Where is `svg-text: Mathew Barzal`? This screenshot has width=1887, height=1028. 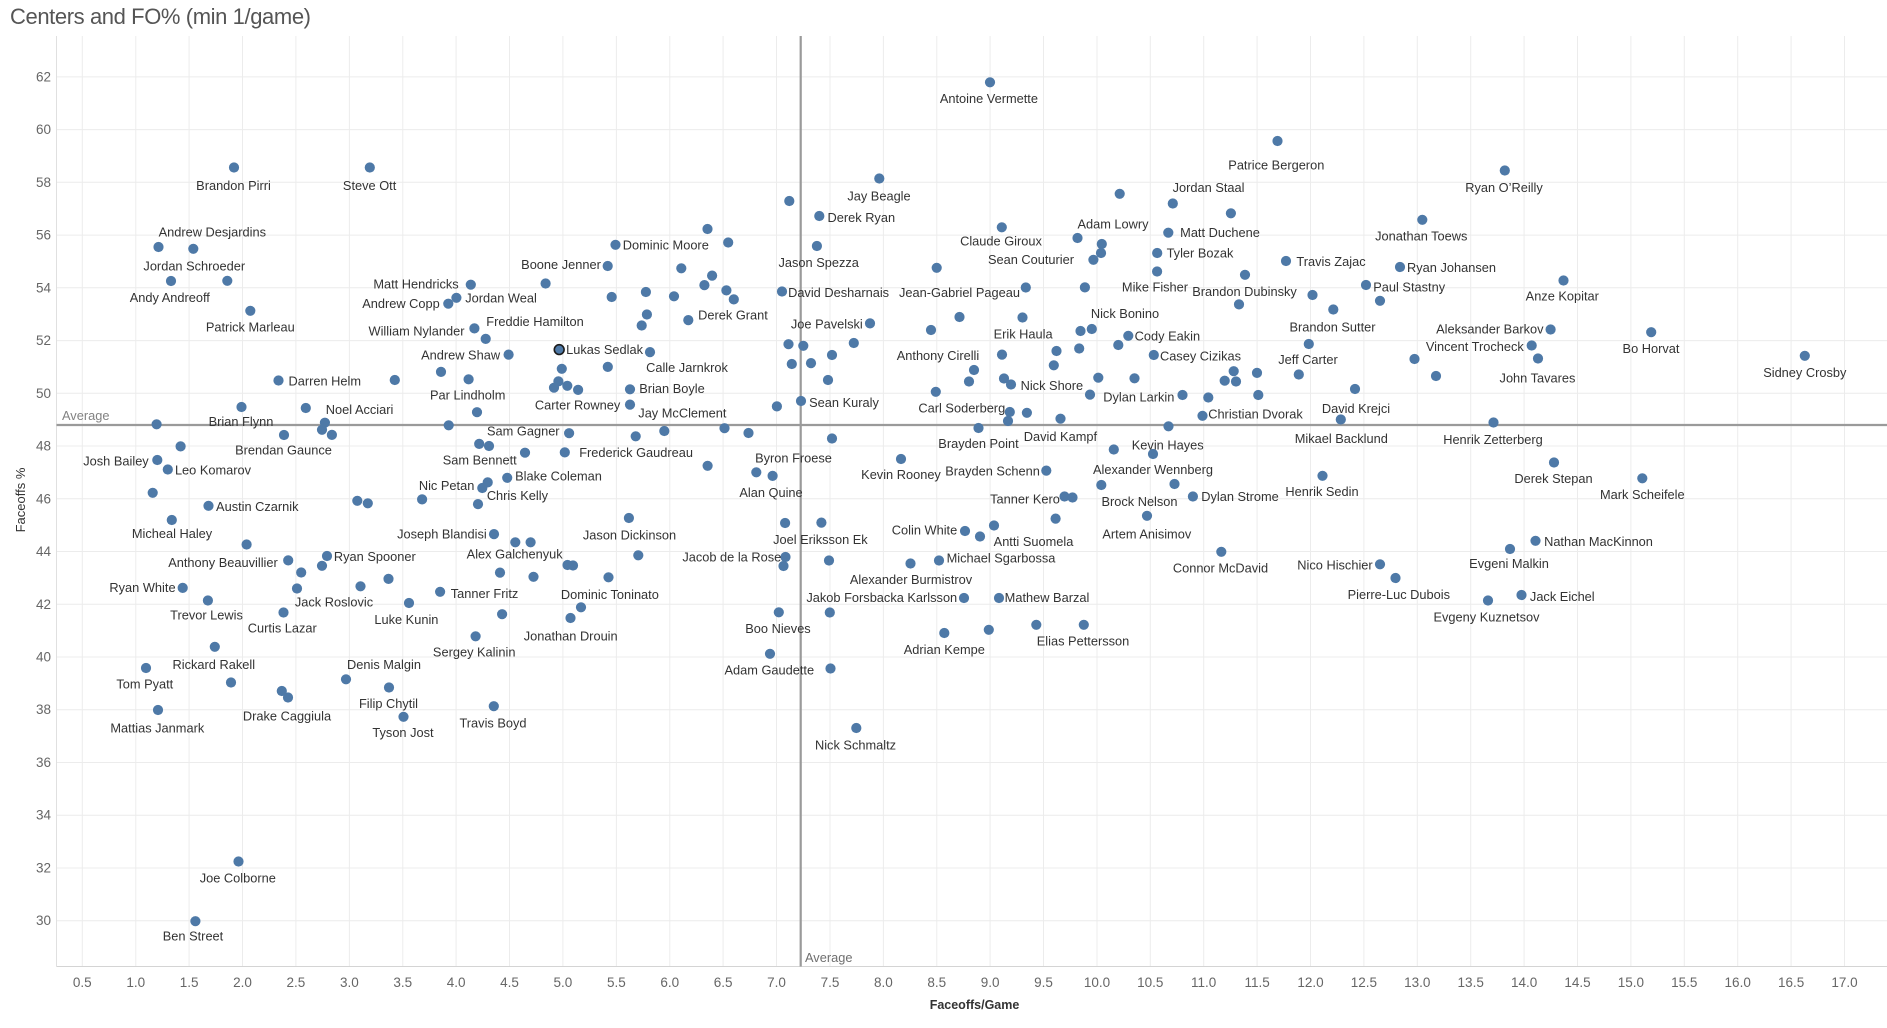 svg-text: Mathew Barzal is located at coordinates (1047, 597).